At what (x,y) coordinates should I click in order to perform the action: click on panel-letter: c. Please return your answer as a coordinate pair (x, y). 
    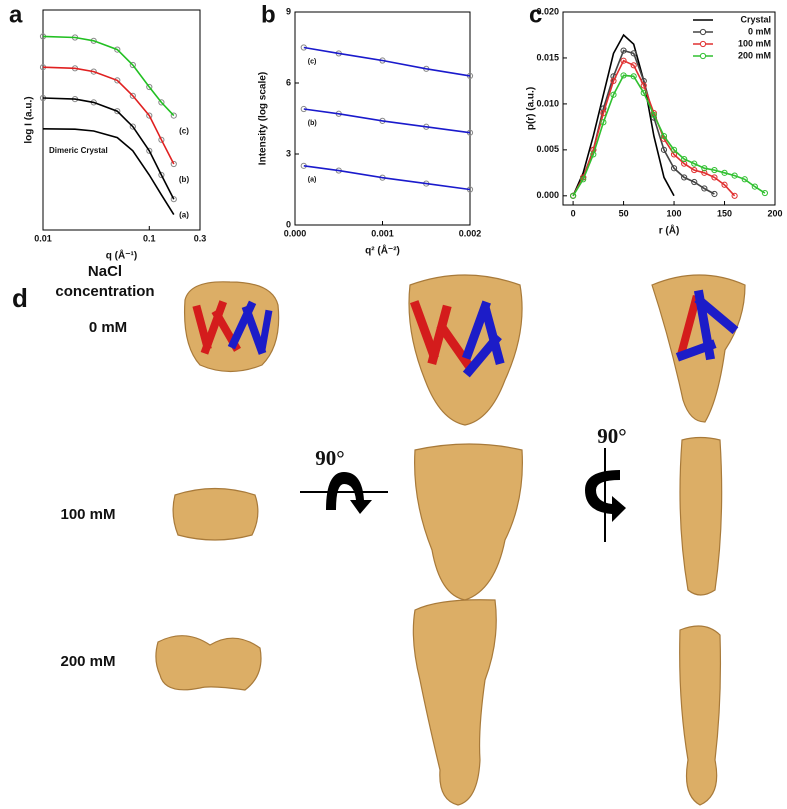
    Looking at the image, I should click on (535, 14).